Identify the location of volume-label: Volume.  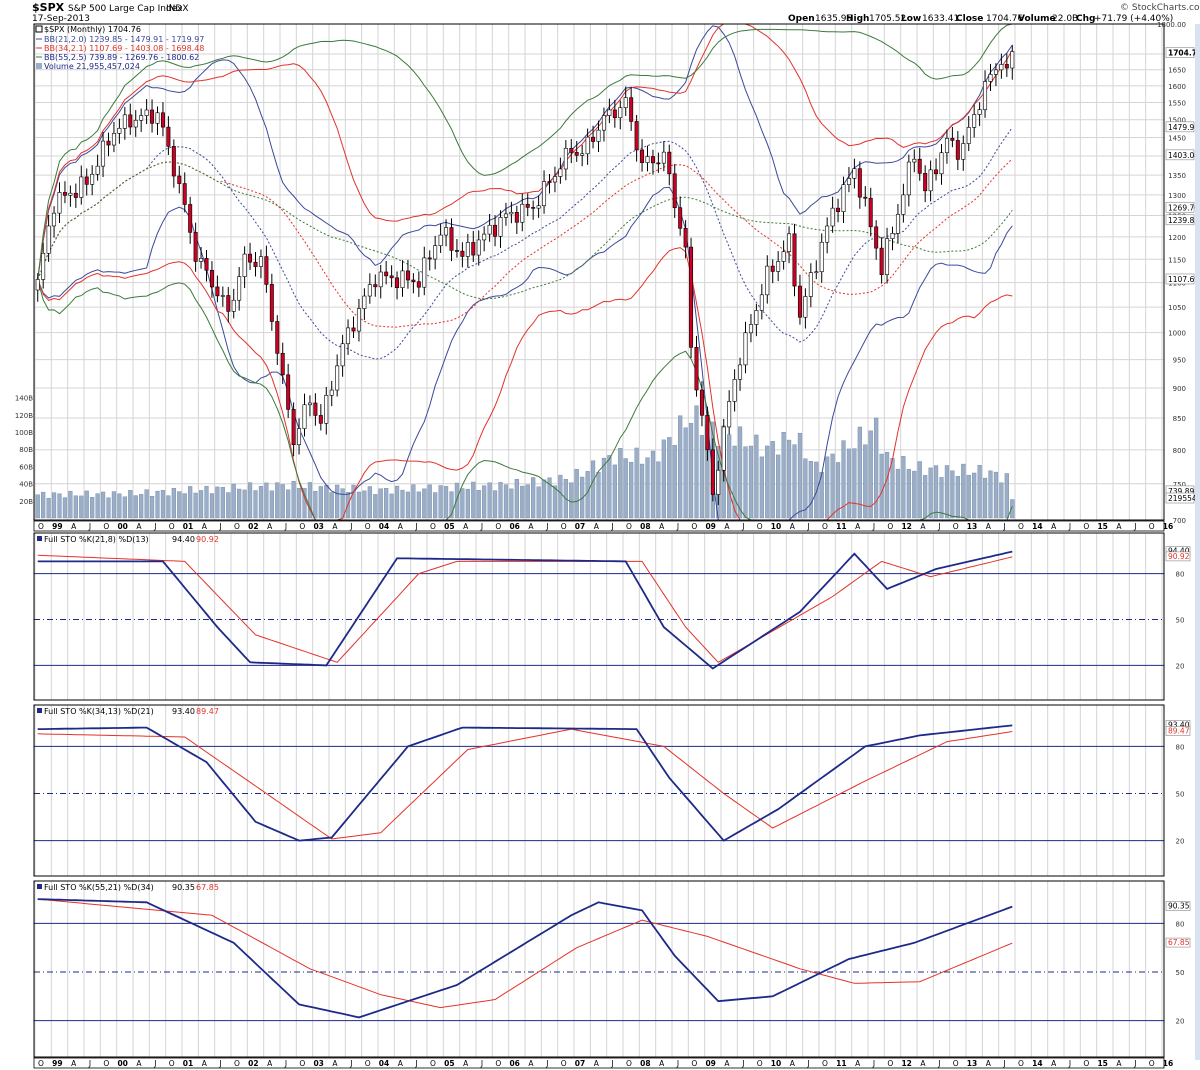
(1037, 19).